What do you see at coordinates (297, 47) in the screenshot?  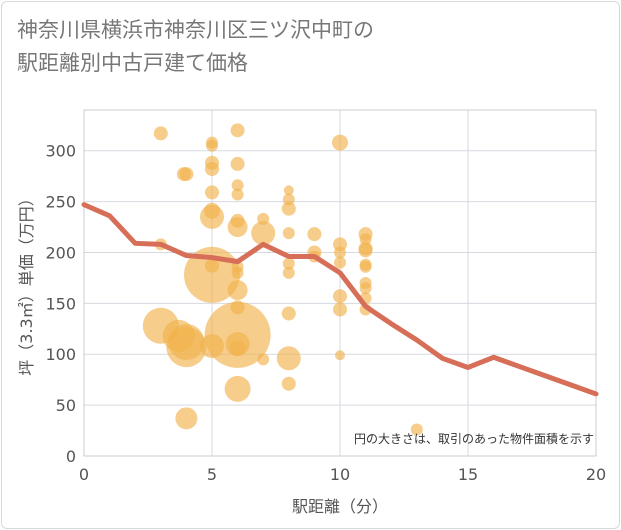 I see `chart-title: 神奈川県横浜市神奈川区三ツ沢中町の 駅距離別中古戸建て価格` at bounding box center [297, 47].